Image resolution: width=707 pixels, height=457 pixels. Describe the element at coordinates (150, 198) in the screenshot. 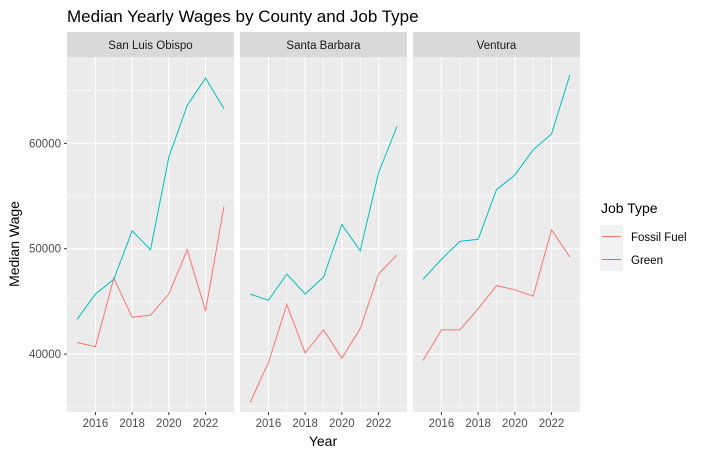

I see `series-line-green-san-luis-obispo` at that location.